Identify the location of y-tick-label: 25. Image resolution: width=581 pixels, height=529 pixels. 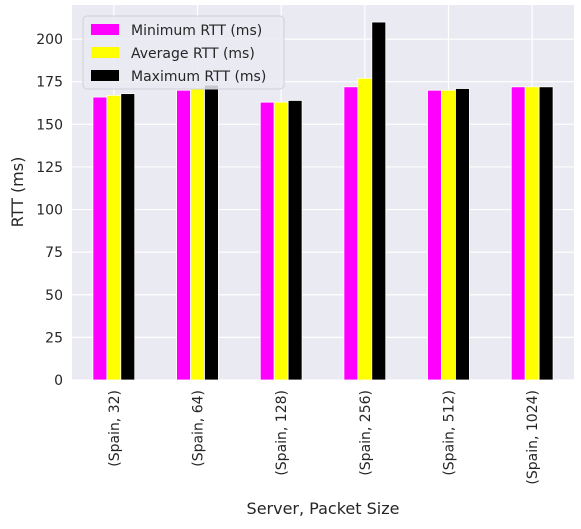
(54, 338).